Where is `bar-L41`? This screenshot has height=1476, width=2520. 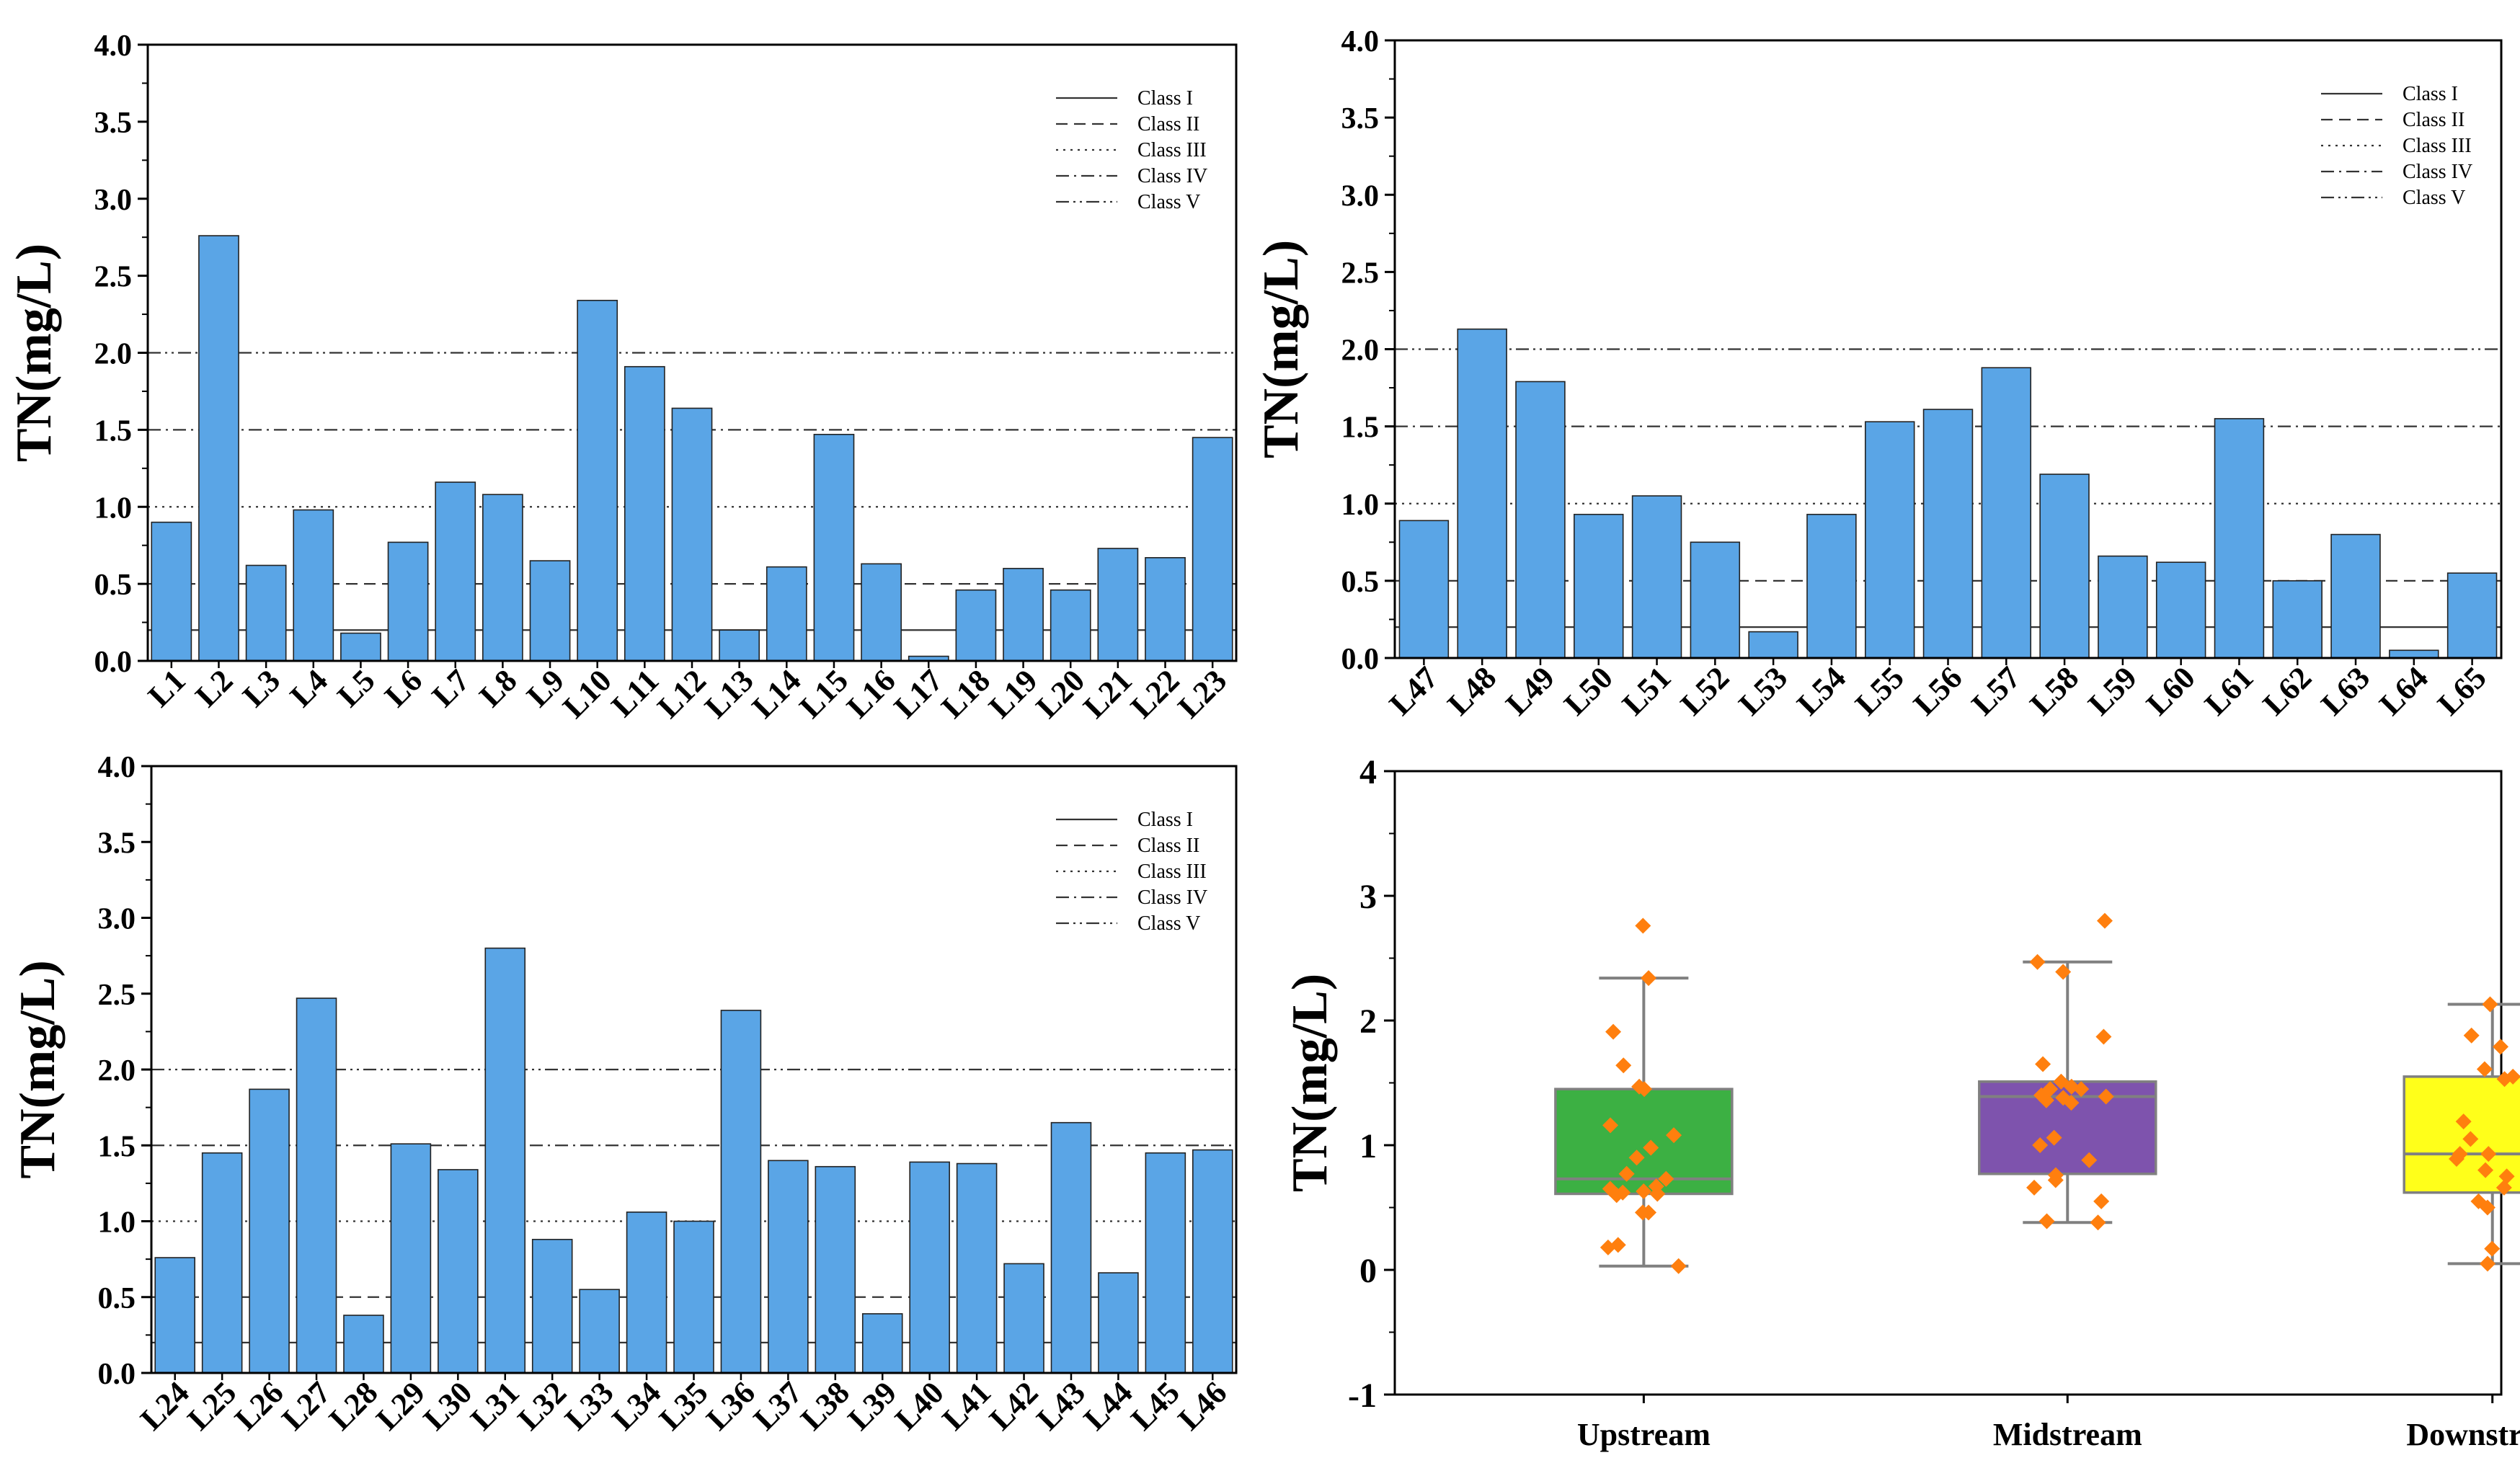
bar-L41 is located at coordinates (977, 1268).